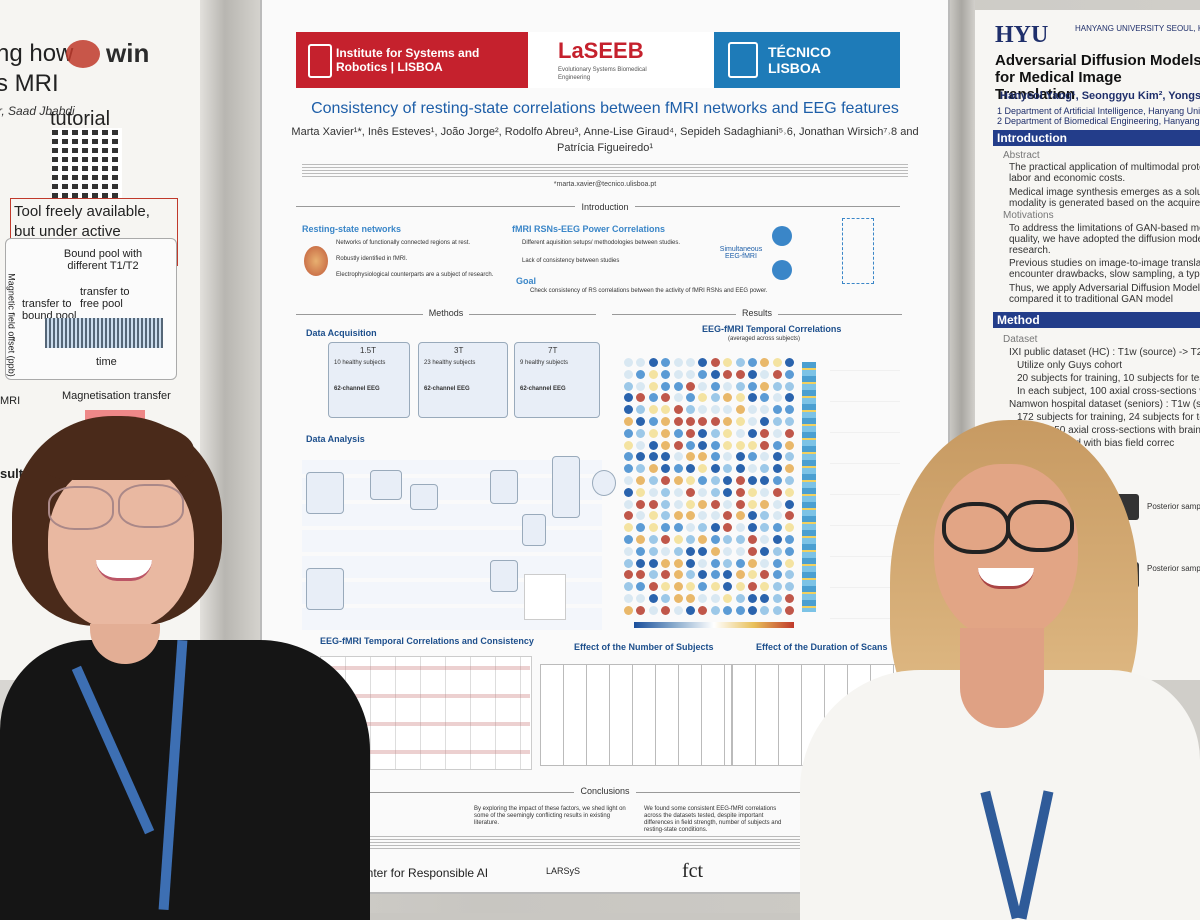  Describe the element at coordinates (103, 260) in the screenshot. I see `diagram-title: Bound pool with different T1/T2` at that location.